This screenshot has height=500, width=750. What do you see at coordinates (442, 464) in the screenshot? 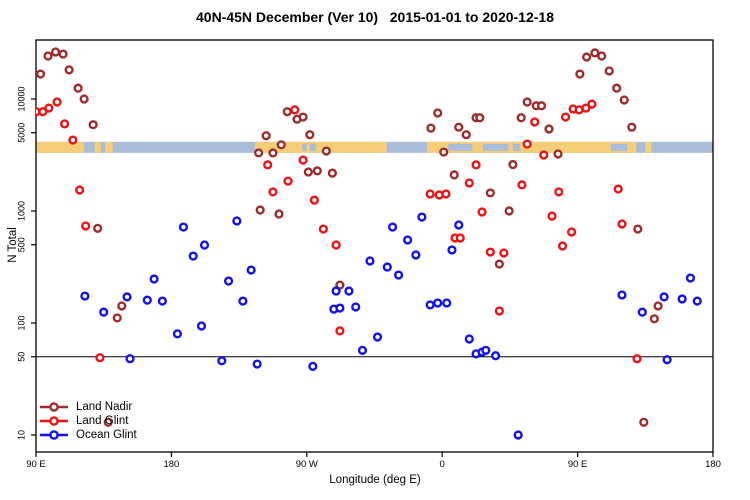
I see `x-tick-label: 0` at bounding box center [442, 464].